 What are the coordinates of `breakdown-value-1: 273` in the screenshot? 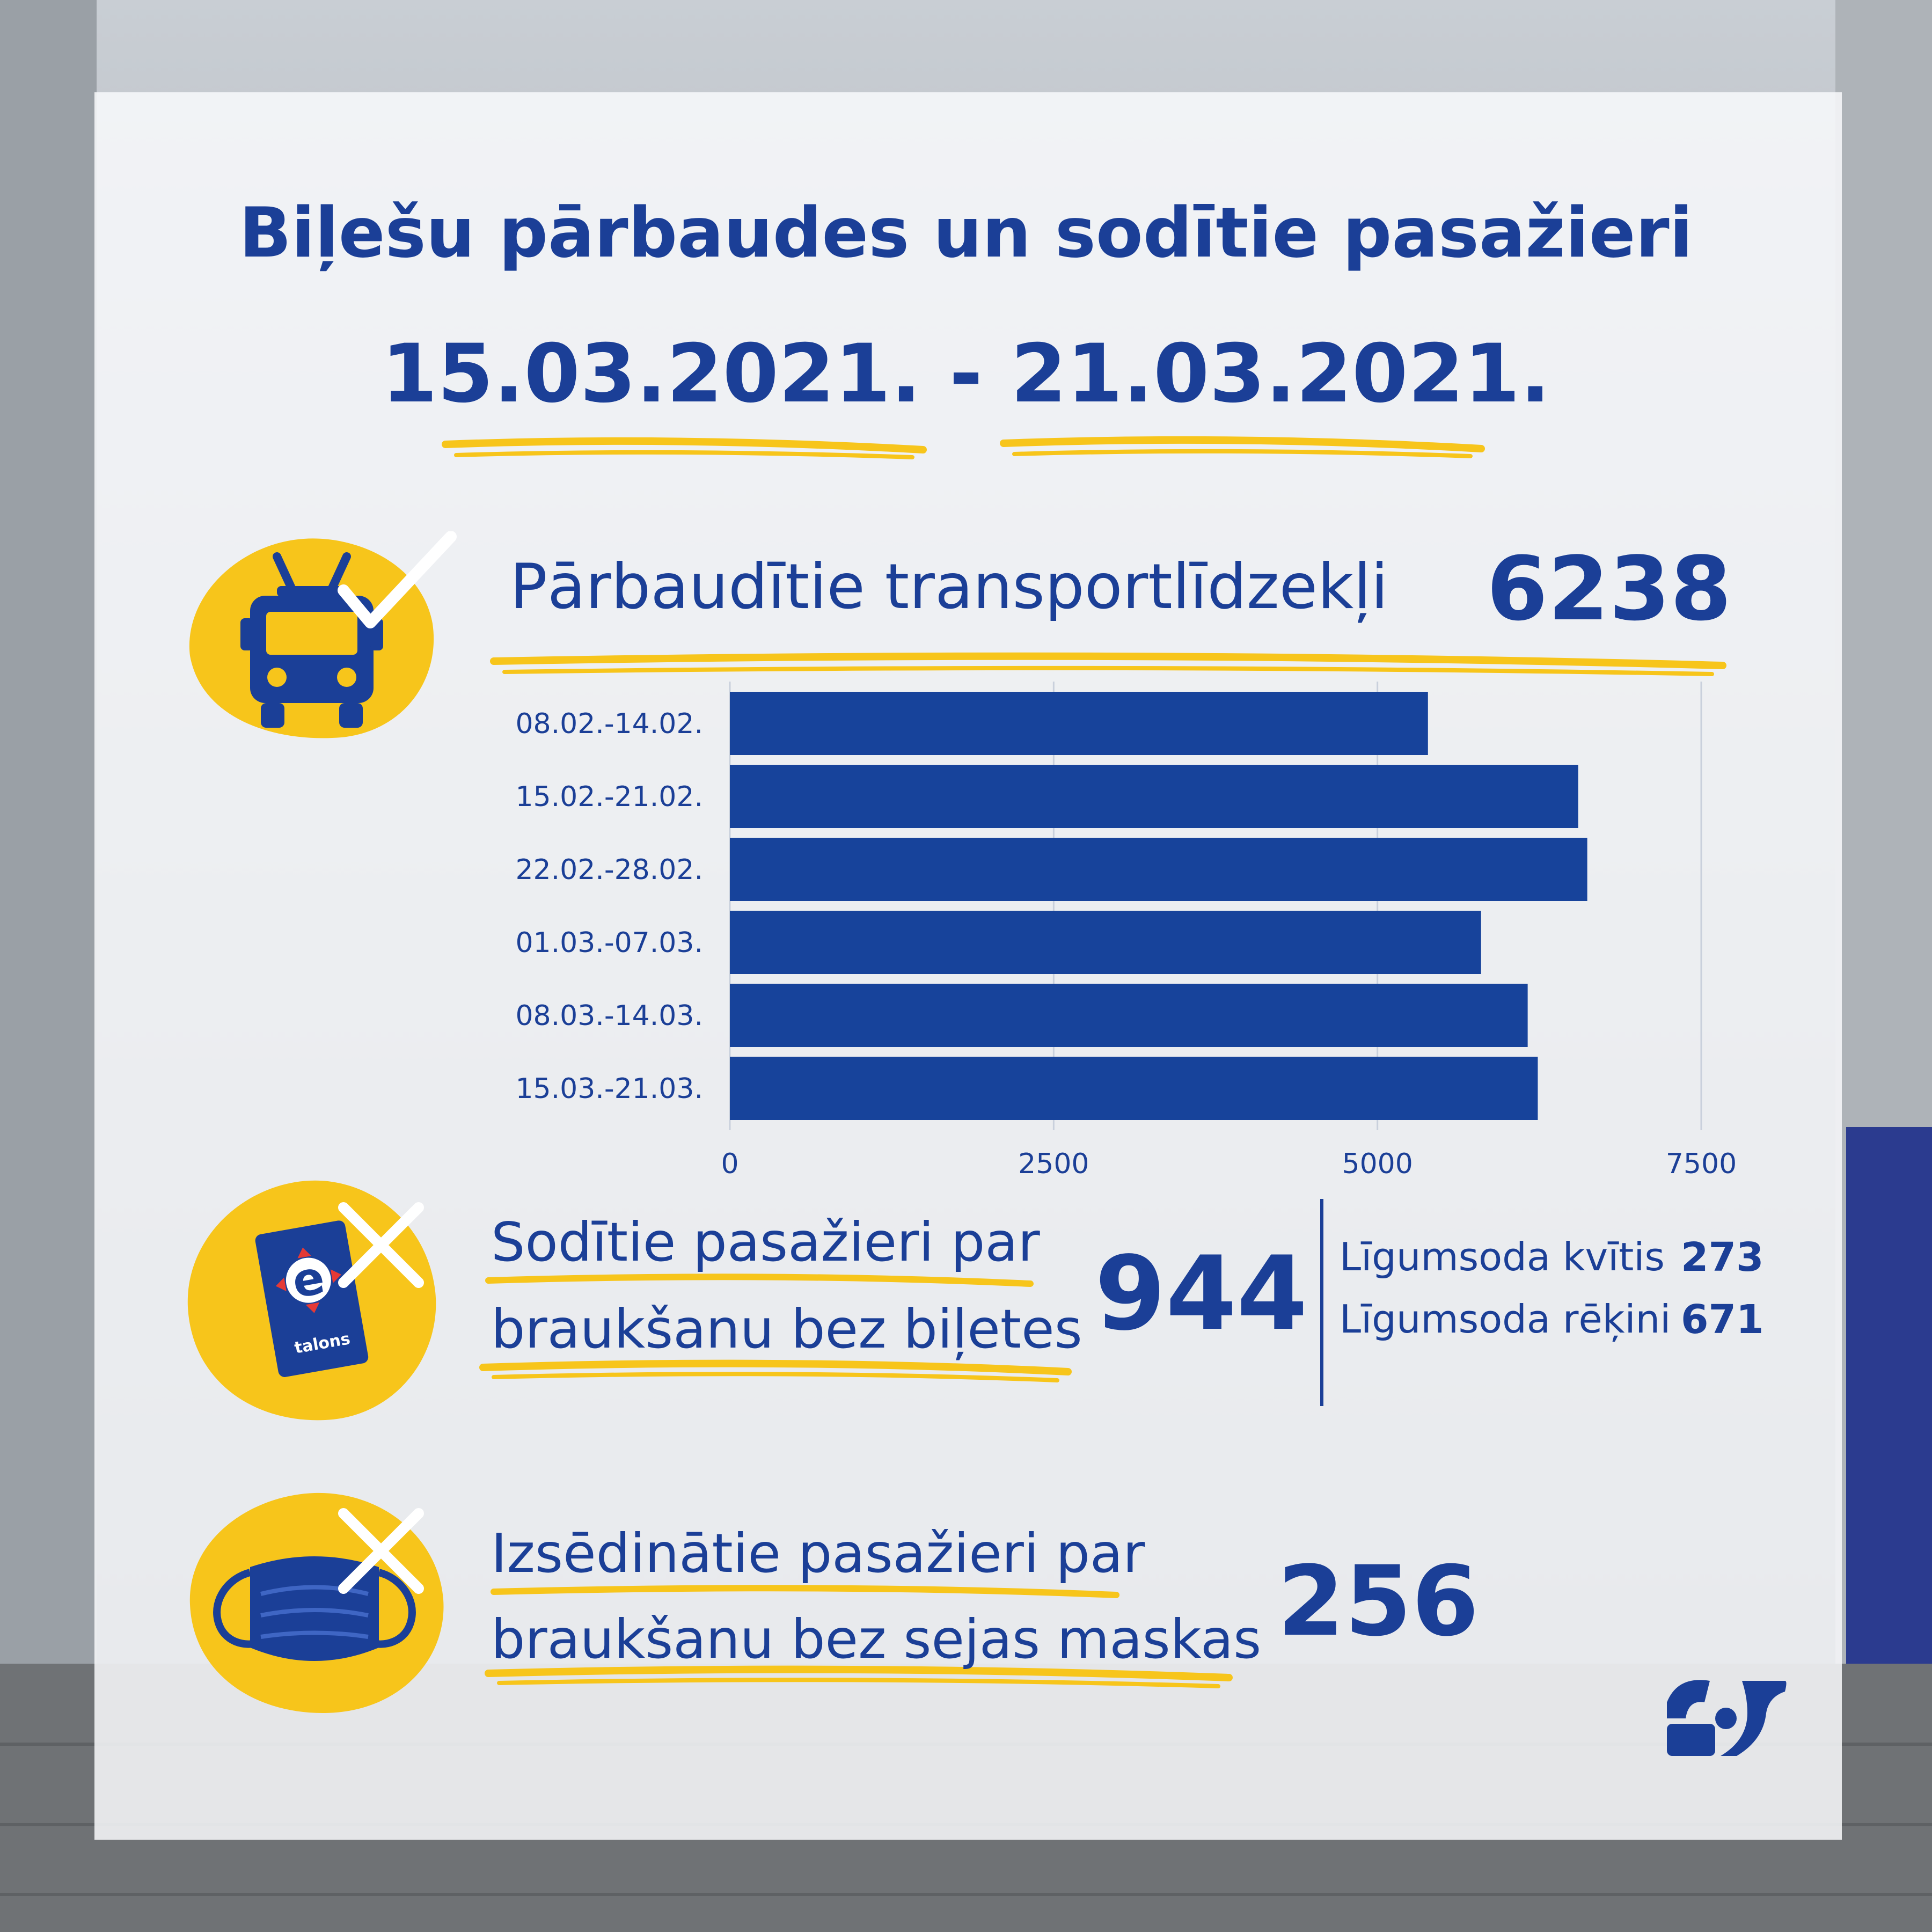 It's located at (1722, 1257).